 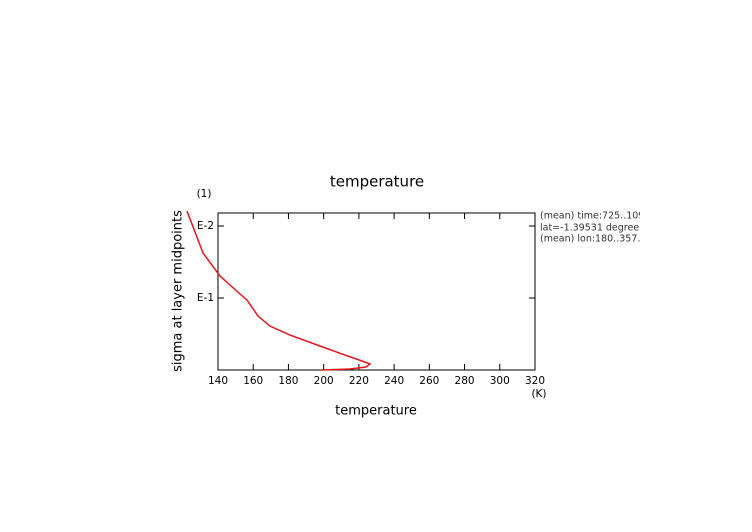 What do you see at coordinates (218, 381) in the screenshot?
I see `x-tick-label: 140` at bounding box center [218, 381].